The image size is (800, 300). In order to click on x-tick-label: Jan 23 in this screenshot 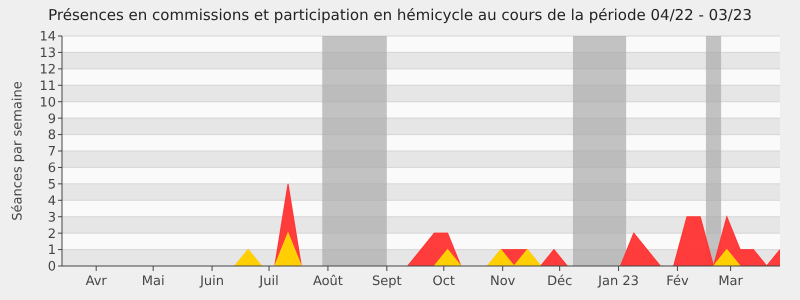, I will do `click(618, 281)`.